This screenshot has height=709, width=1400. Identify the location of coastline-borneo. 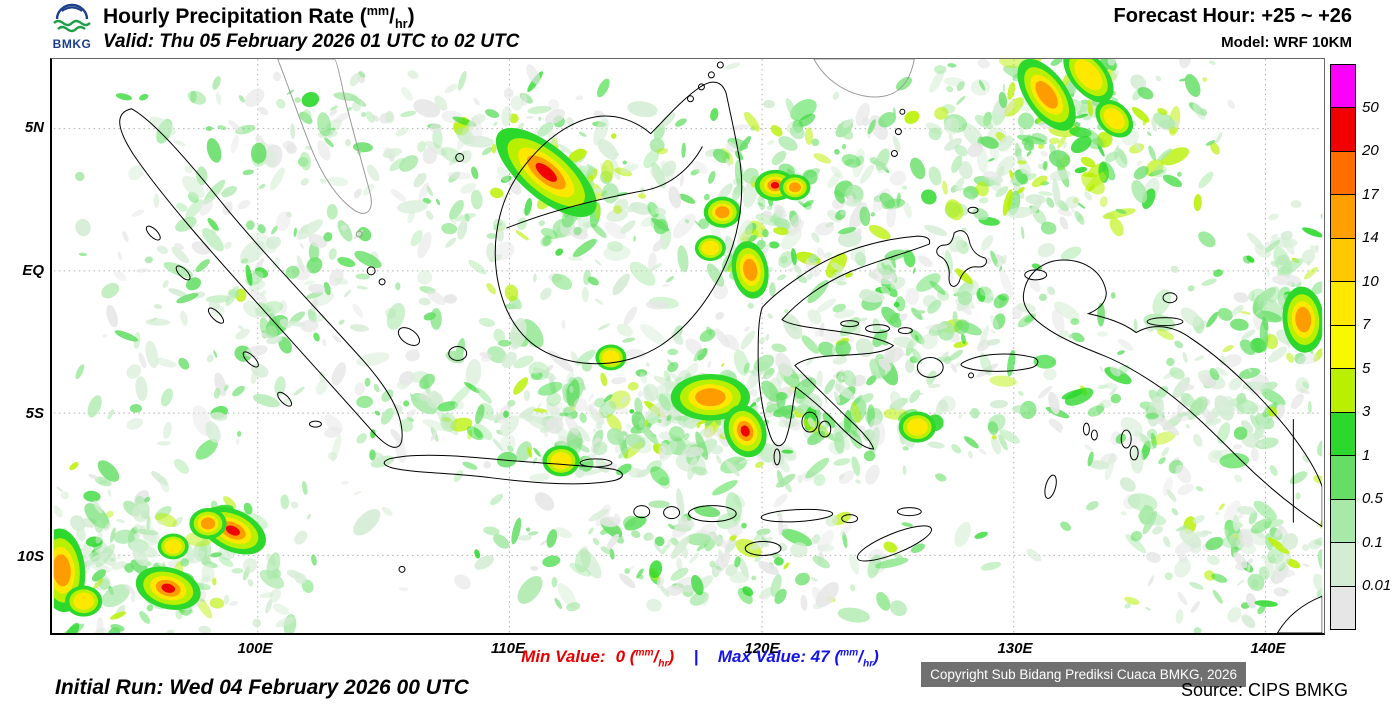
(618, 223).